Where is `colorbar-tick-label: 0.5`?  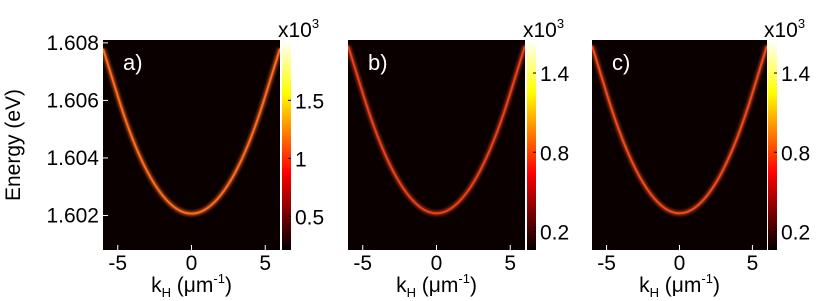
colorbar-tick-label: 0.5 is located at coordinates (309, 217).